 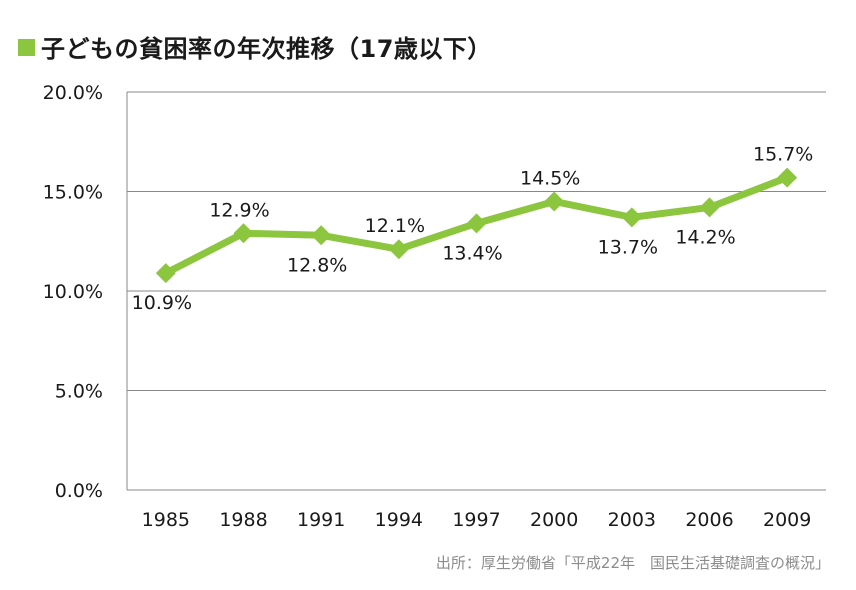 I want to click on y-tick-label: 0.0%, so click(x=79, y=491).